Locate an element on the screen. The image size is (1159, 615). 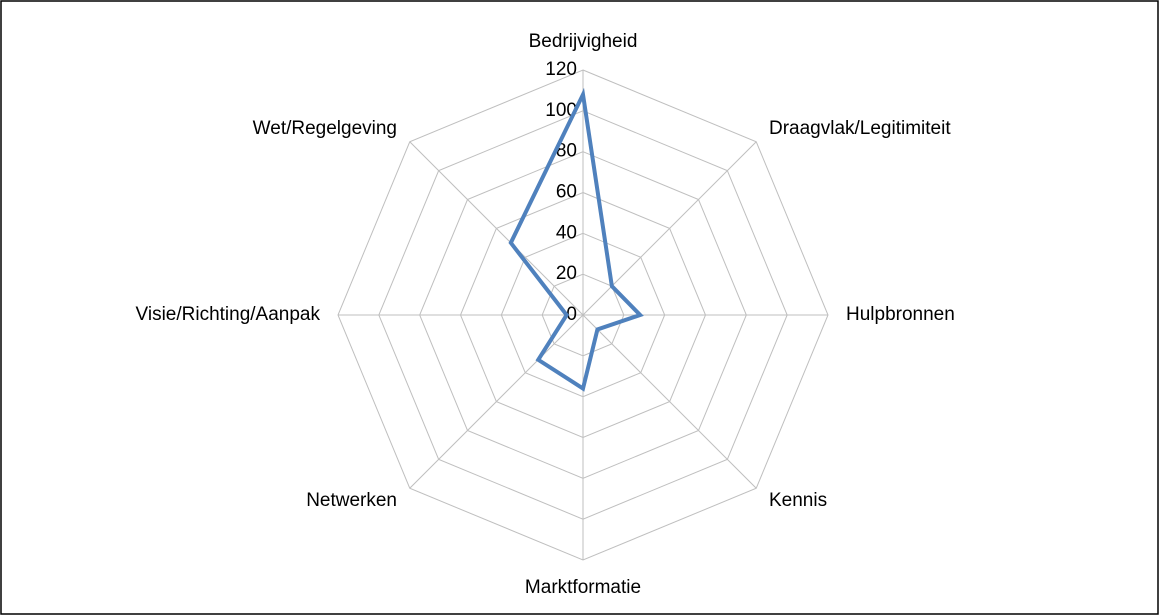
tick-label: 80 is located at coordinates (566, 151).